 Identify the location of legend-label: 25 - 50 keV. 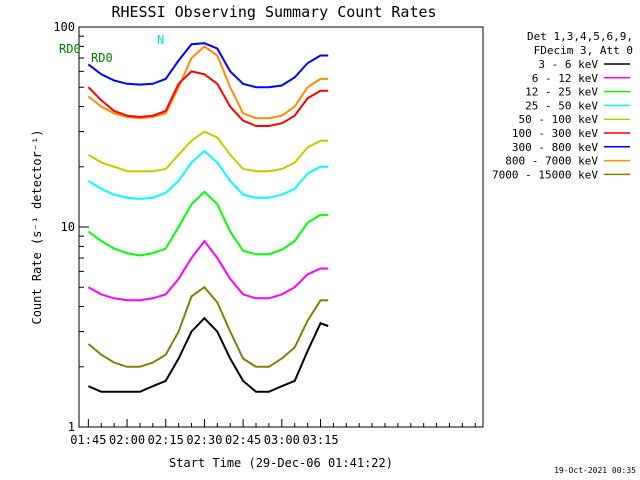
(561, 105).